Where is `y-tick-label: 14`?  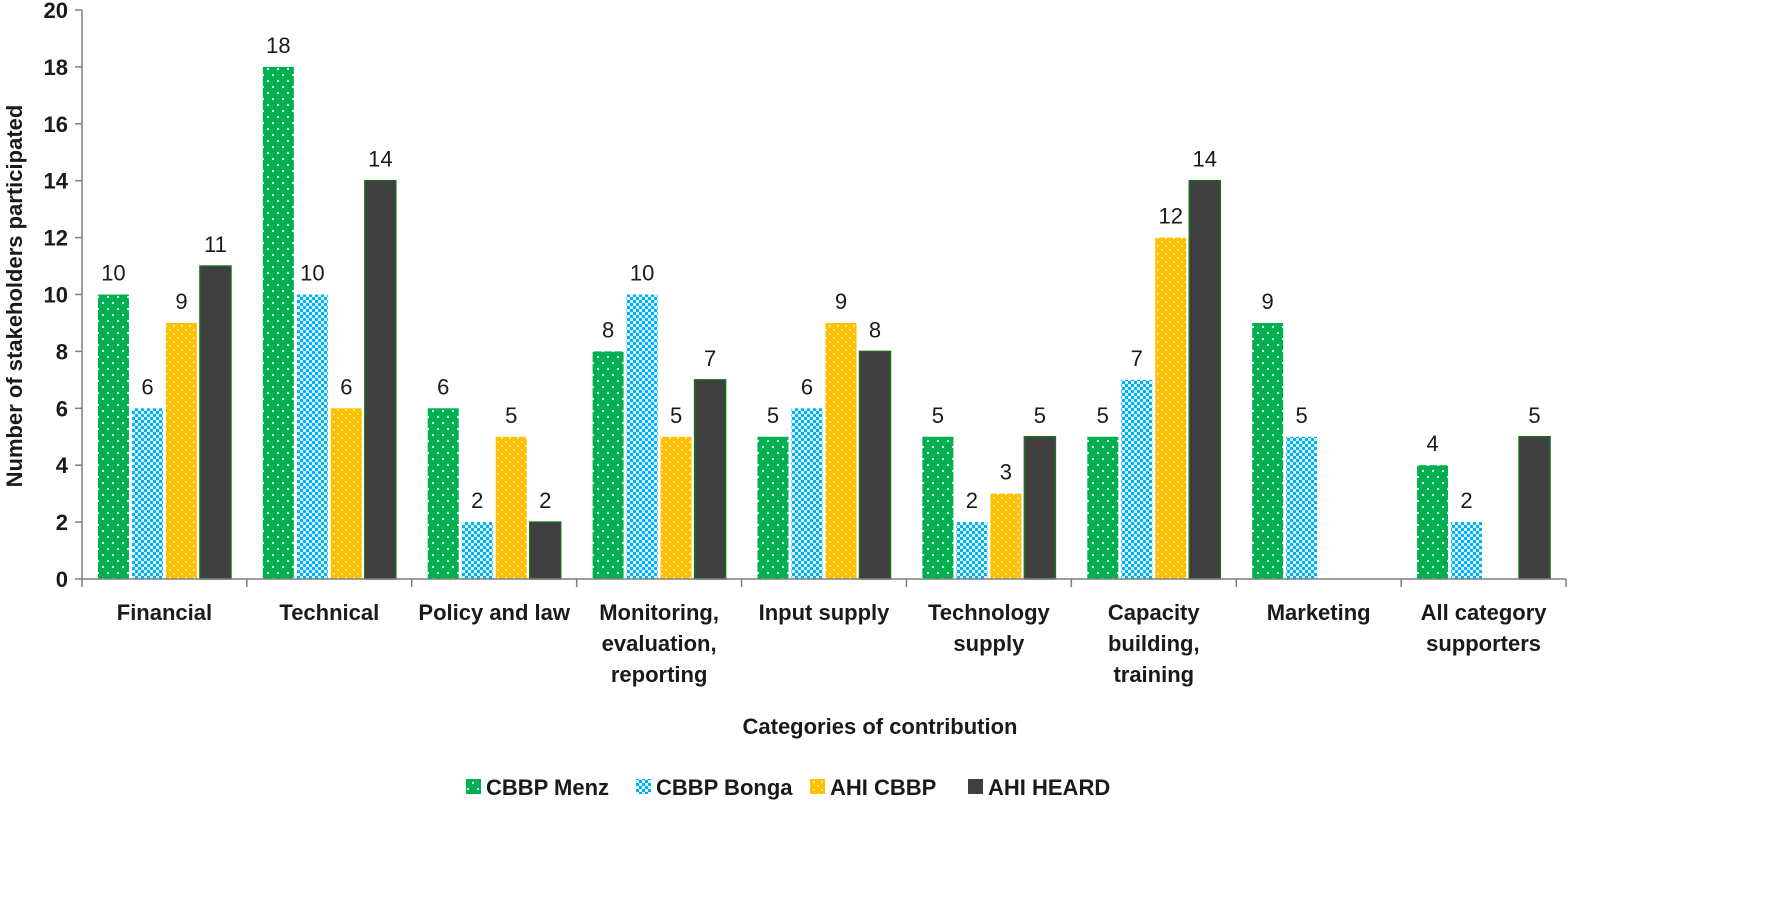
y-tick-label: 14 is located at coordinates (56, 181).